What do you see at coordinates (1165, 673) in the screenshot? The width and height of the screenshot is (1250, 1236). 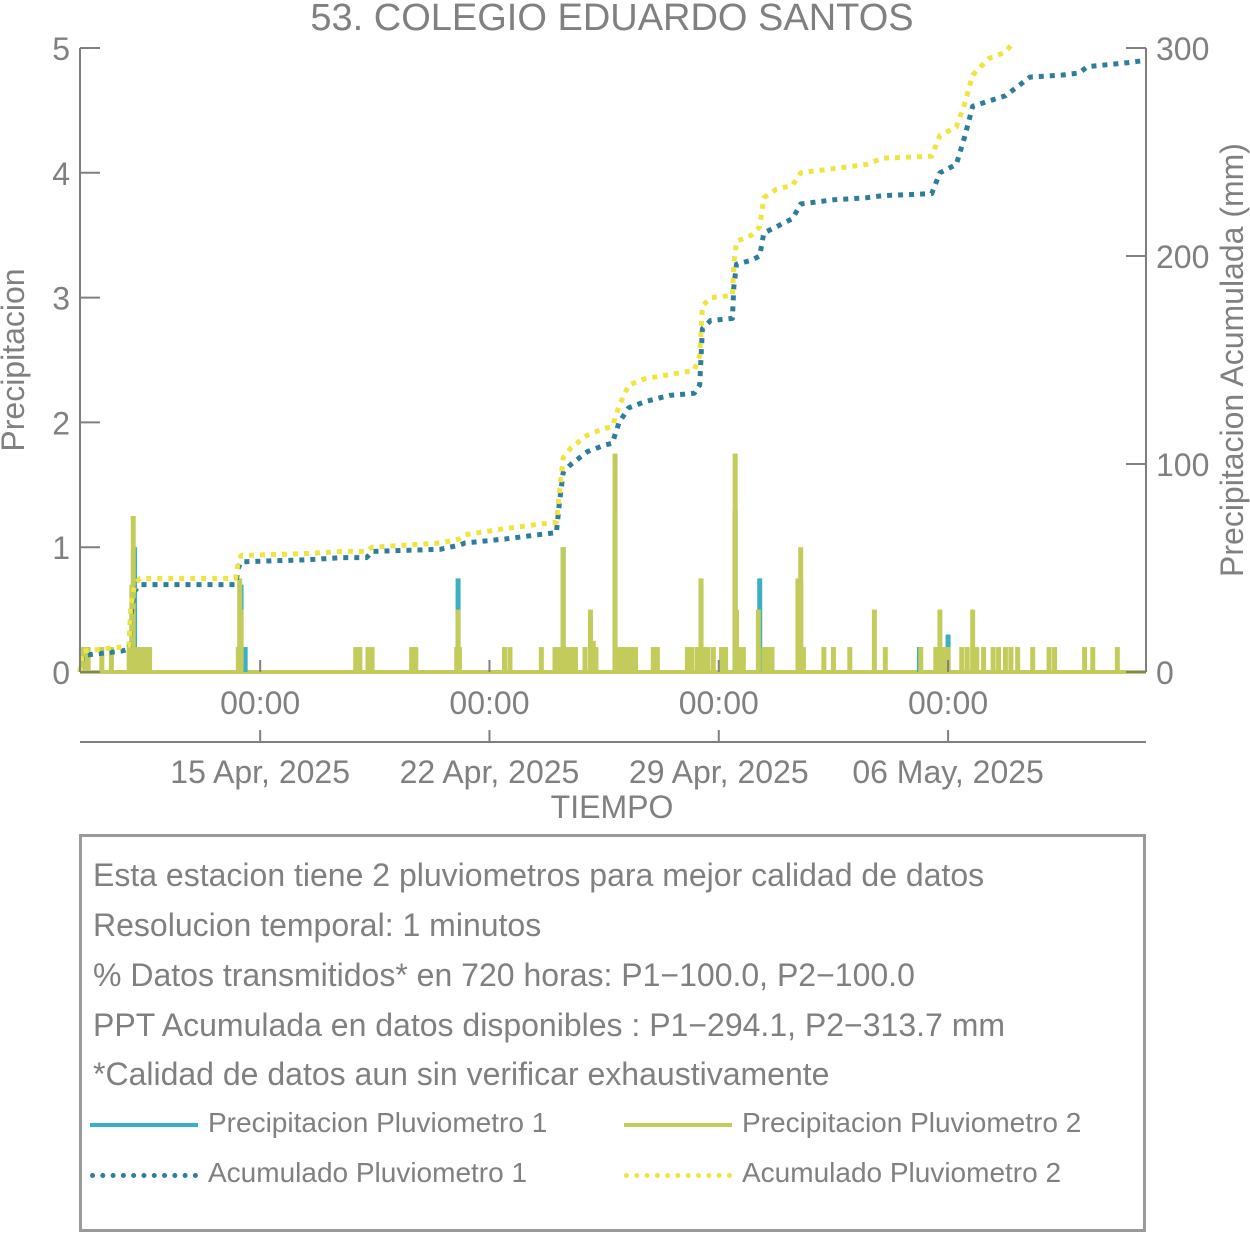 I see `y-right-tick-label-0: 0` at bounding box center [1165, 673].